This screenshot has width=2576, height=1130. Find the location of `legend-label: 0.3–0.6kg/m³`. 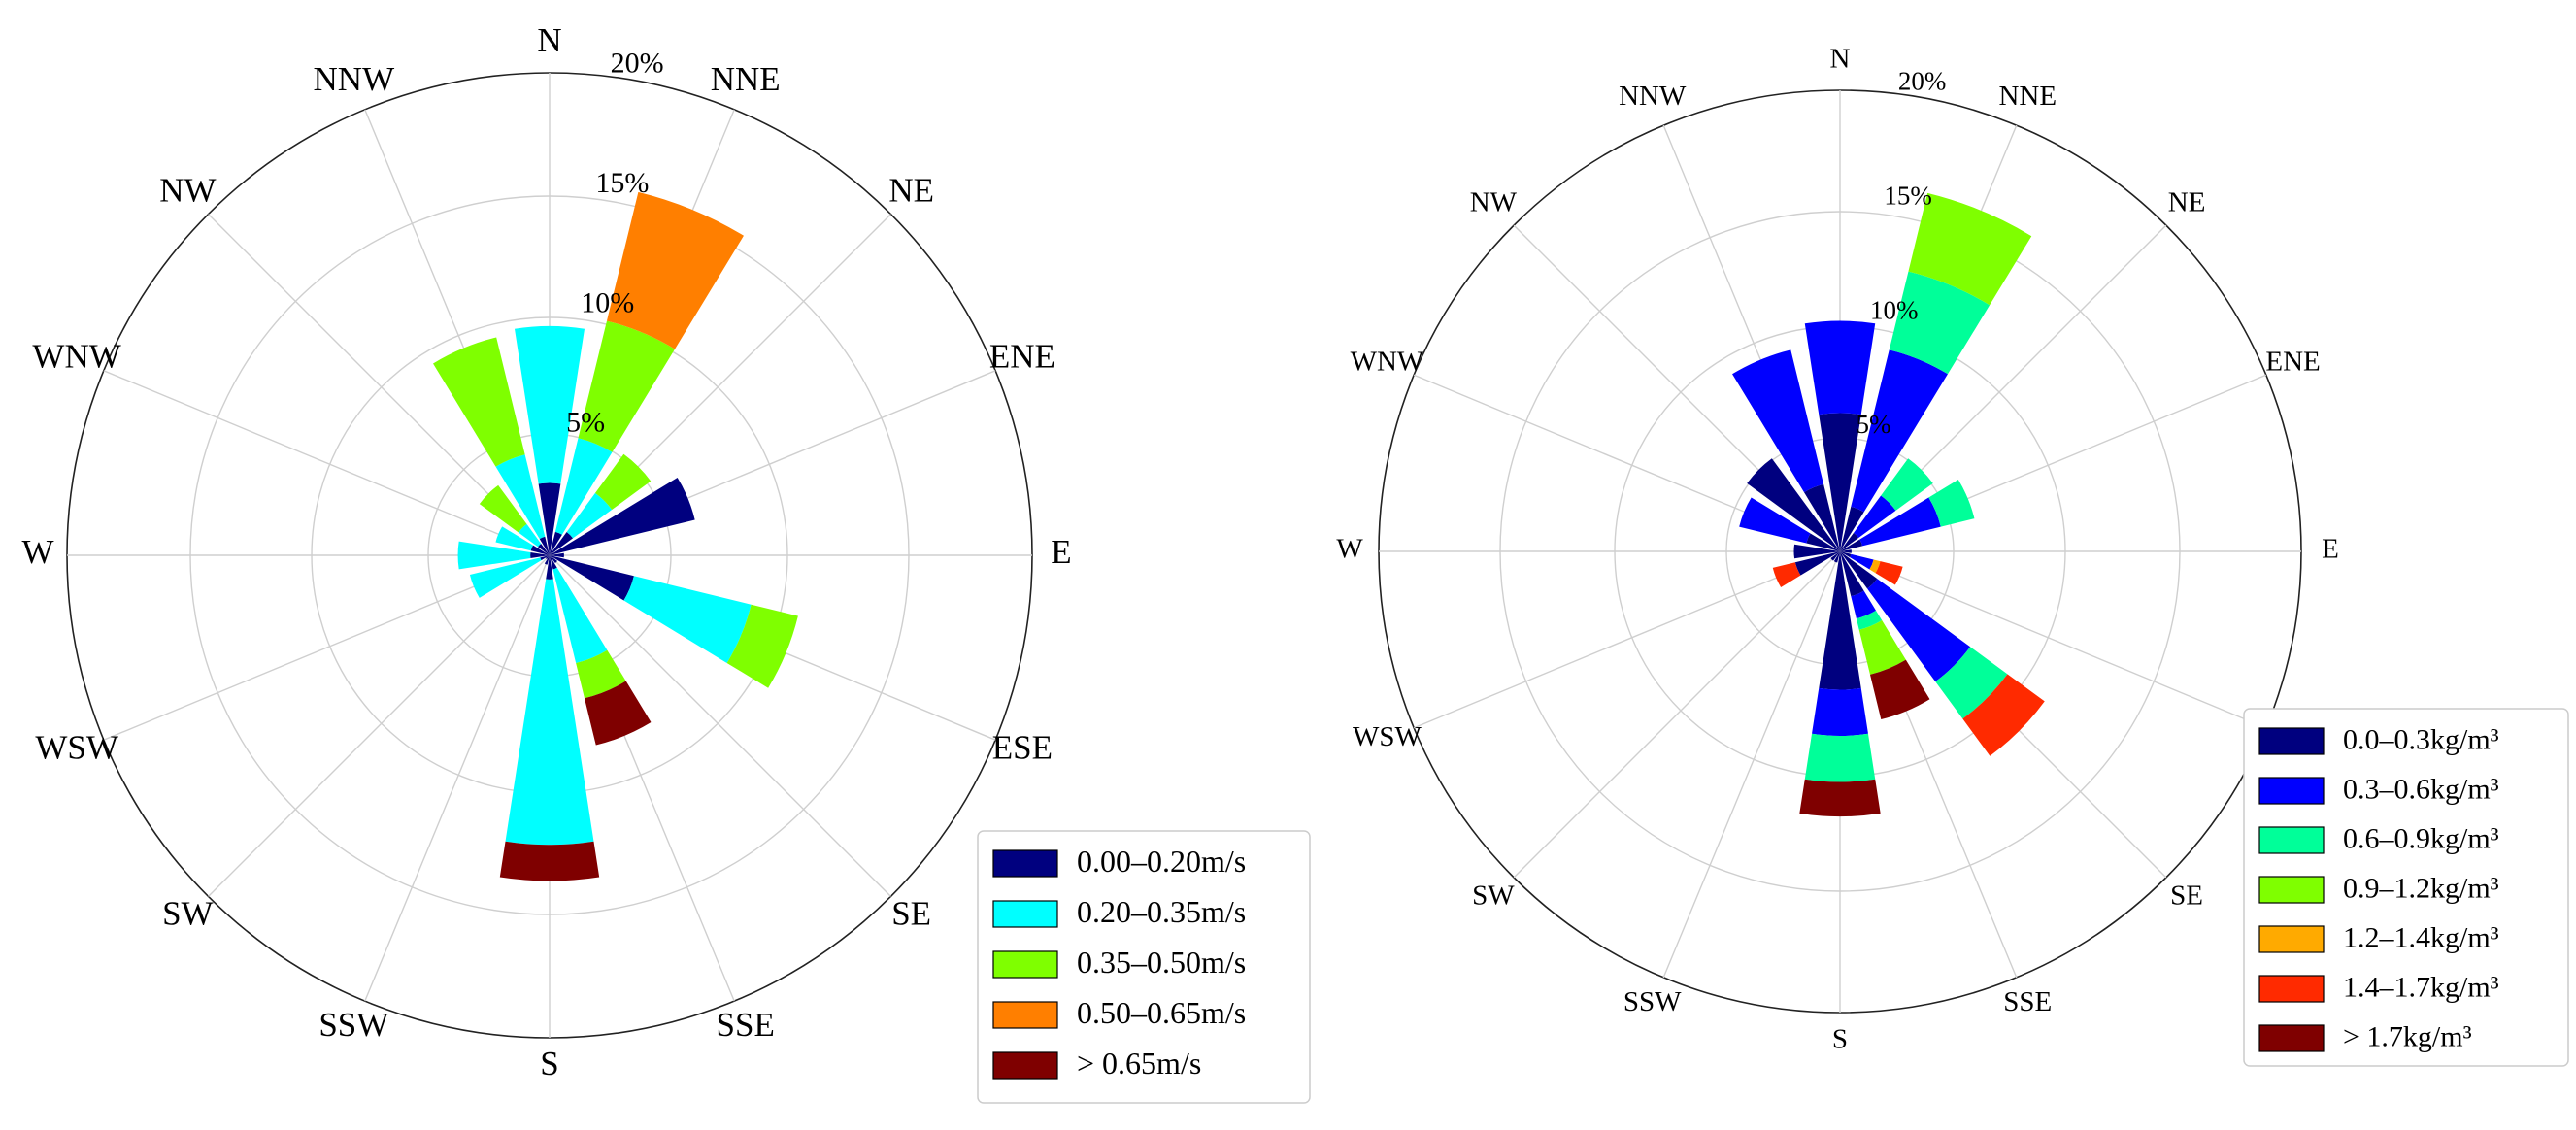

legend-label: 0.3–0.6kg/m³ is located at coordinates (2421, 789).